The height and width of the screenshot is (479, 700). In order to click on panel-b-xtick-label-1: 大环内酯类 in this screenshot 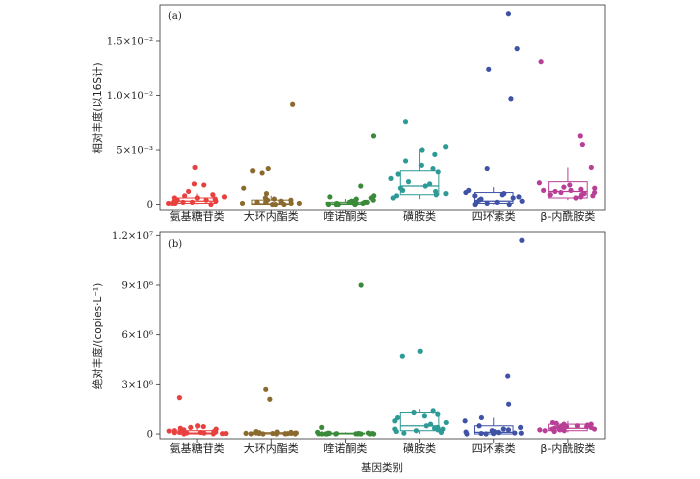, I will do `click(271, 448)`.